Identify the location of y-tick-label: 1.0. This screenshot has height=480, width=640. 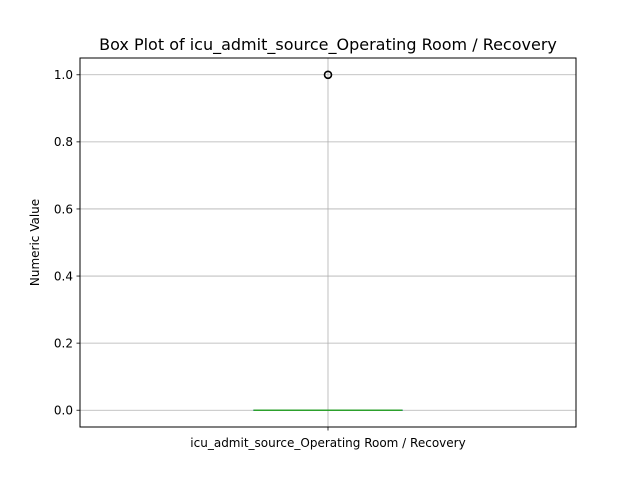
(63, 75).